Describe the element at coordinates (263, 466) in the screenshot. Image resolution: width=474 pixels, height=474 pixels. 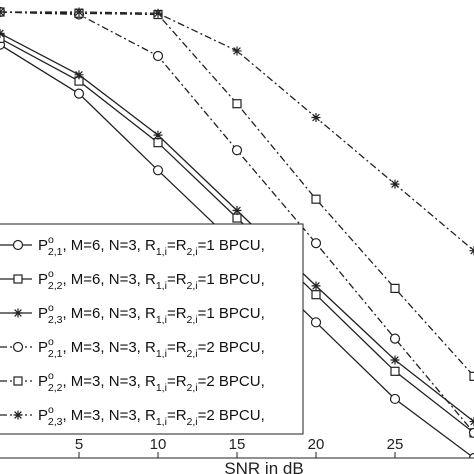
I see `x-axis-title: SNR in dB` at that location.